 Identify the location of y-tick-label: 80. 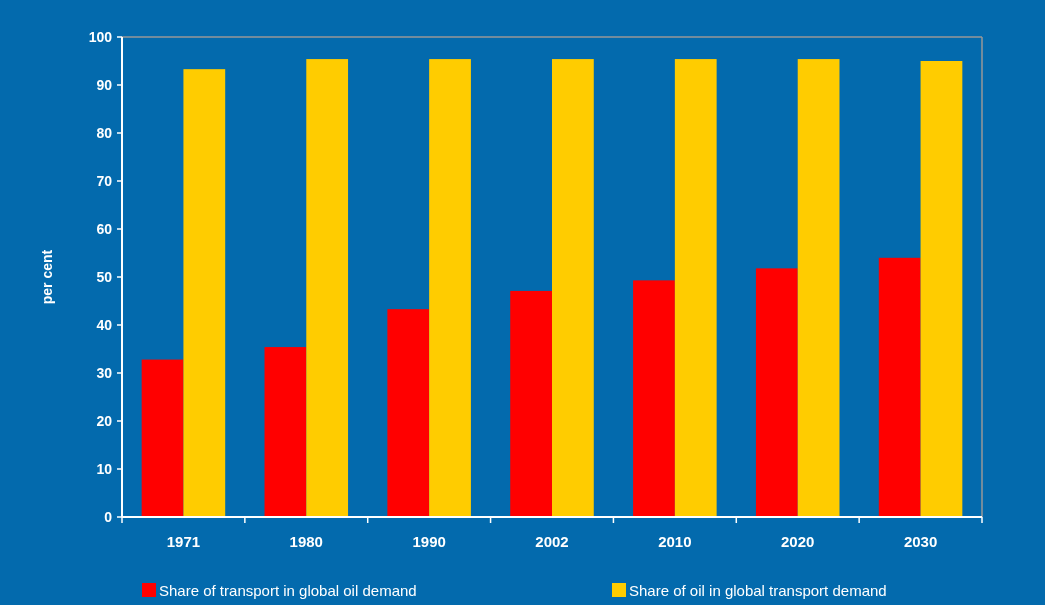
(104, 132).